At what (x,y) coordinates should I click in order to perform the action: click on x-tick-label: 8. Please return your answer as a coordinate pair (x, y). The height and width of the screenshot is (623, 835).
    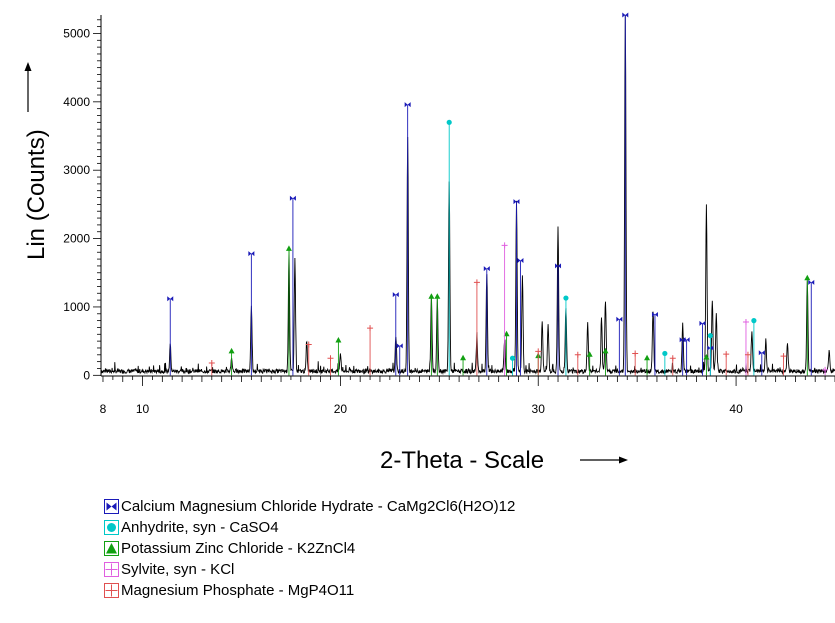
    Looking at the image, I should click on (103, 409).